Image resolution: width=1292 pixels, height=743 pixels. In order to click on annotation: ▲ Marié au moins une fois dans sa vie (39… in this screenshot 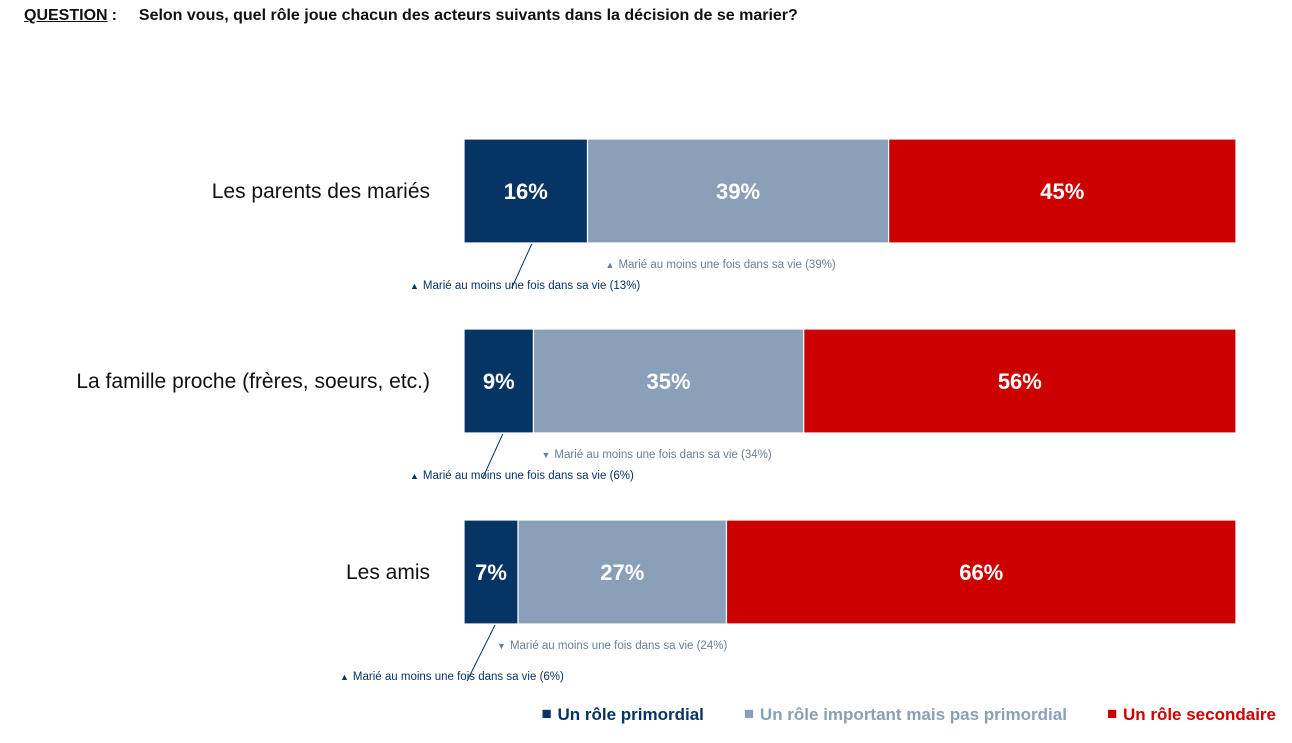, I will do `click(721, 265)`.